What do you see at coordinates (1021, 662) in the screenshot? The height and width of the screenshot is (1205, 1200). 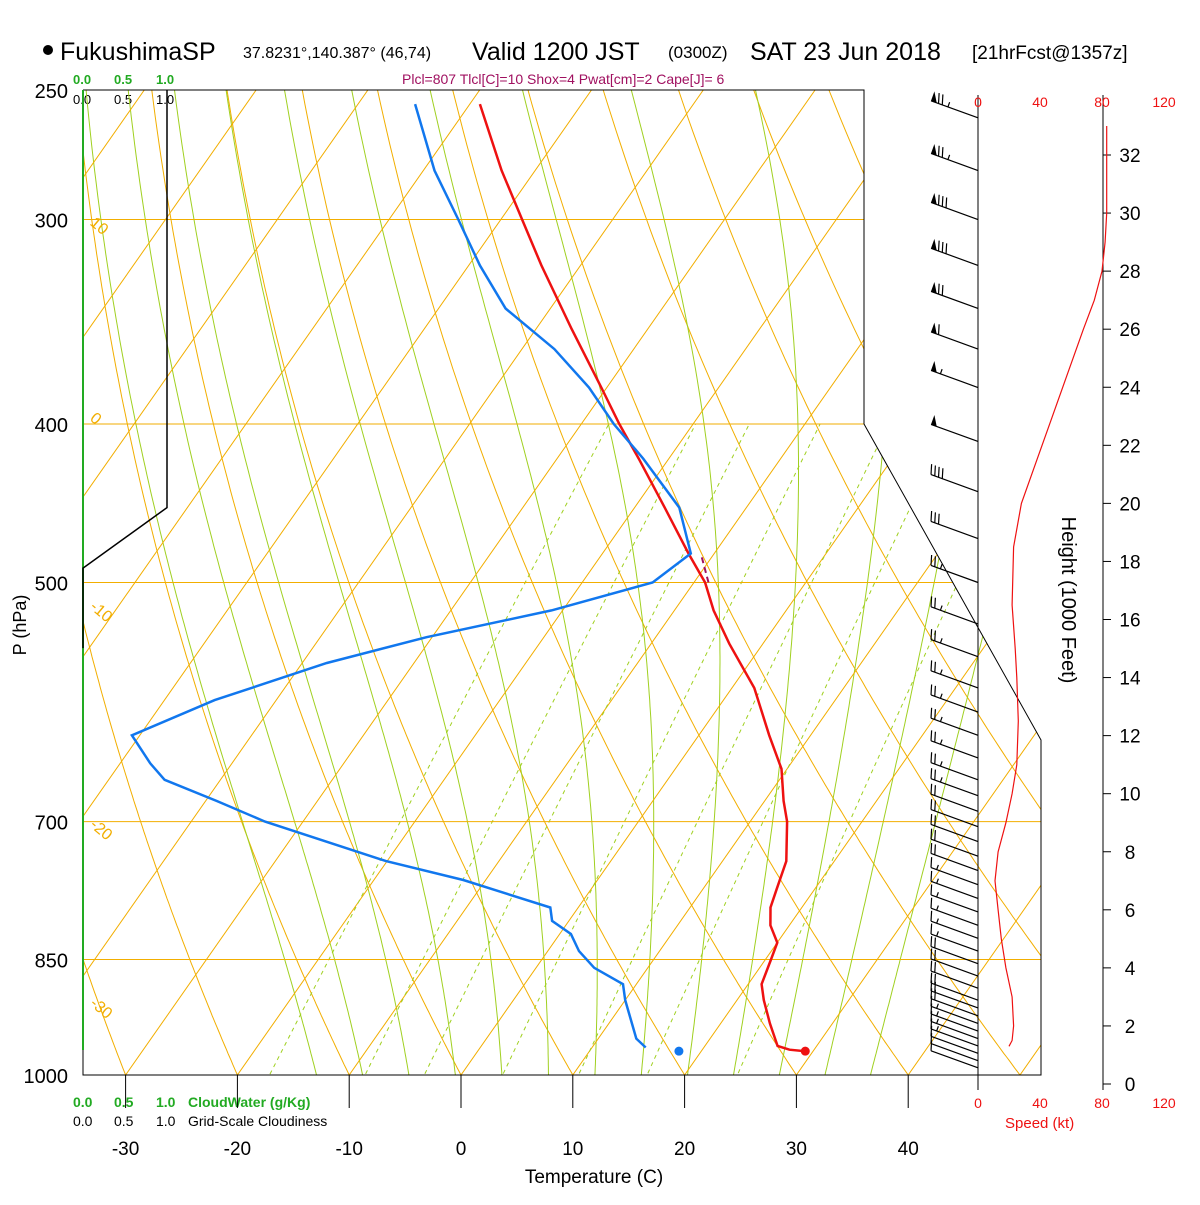 I see `isotherm-label: 30` at bounding box center [1021, 662].